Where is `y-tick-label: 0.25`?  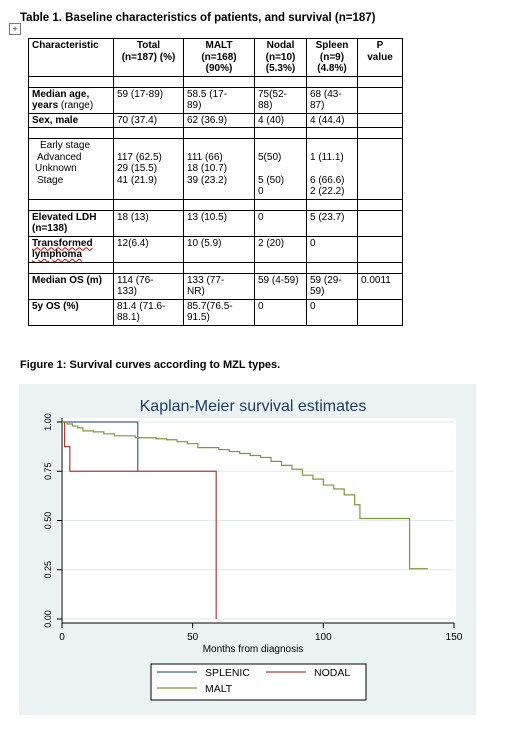 y-tick-label: 0.25 is located at coordinates (48, 570).